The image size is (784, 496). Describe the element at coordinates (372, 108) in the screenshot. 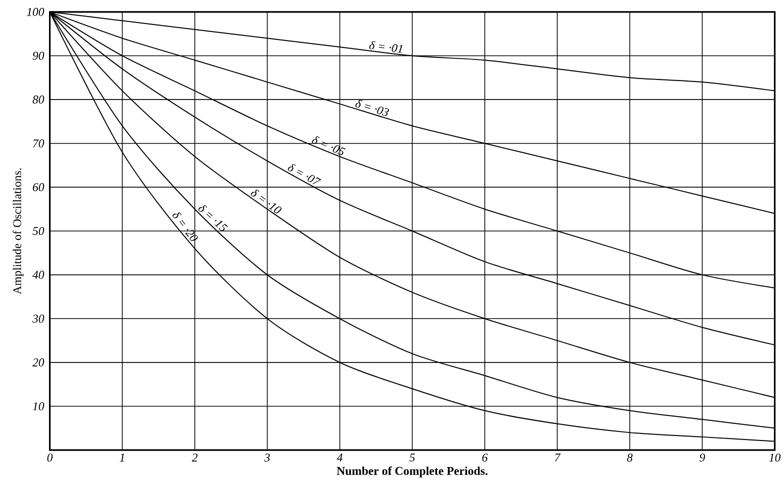

I see `text: δ = ·03` at that location.